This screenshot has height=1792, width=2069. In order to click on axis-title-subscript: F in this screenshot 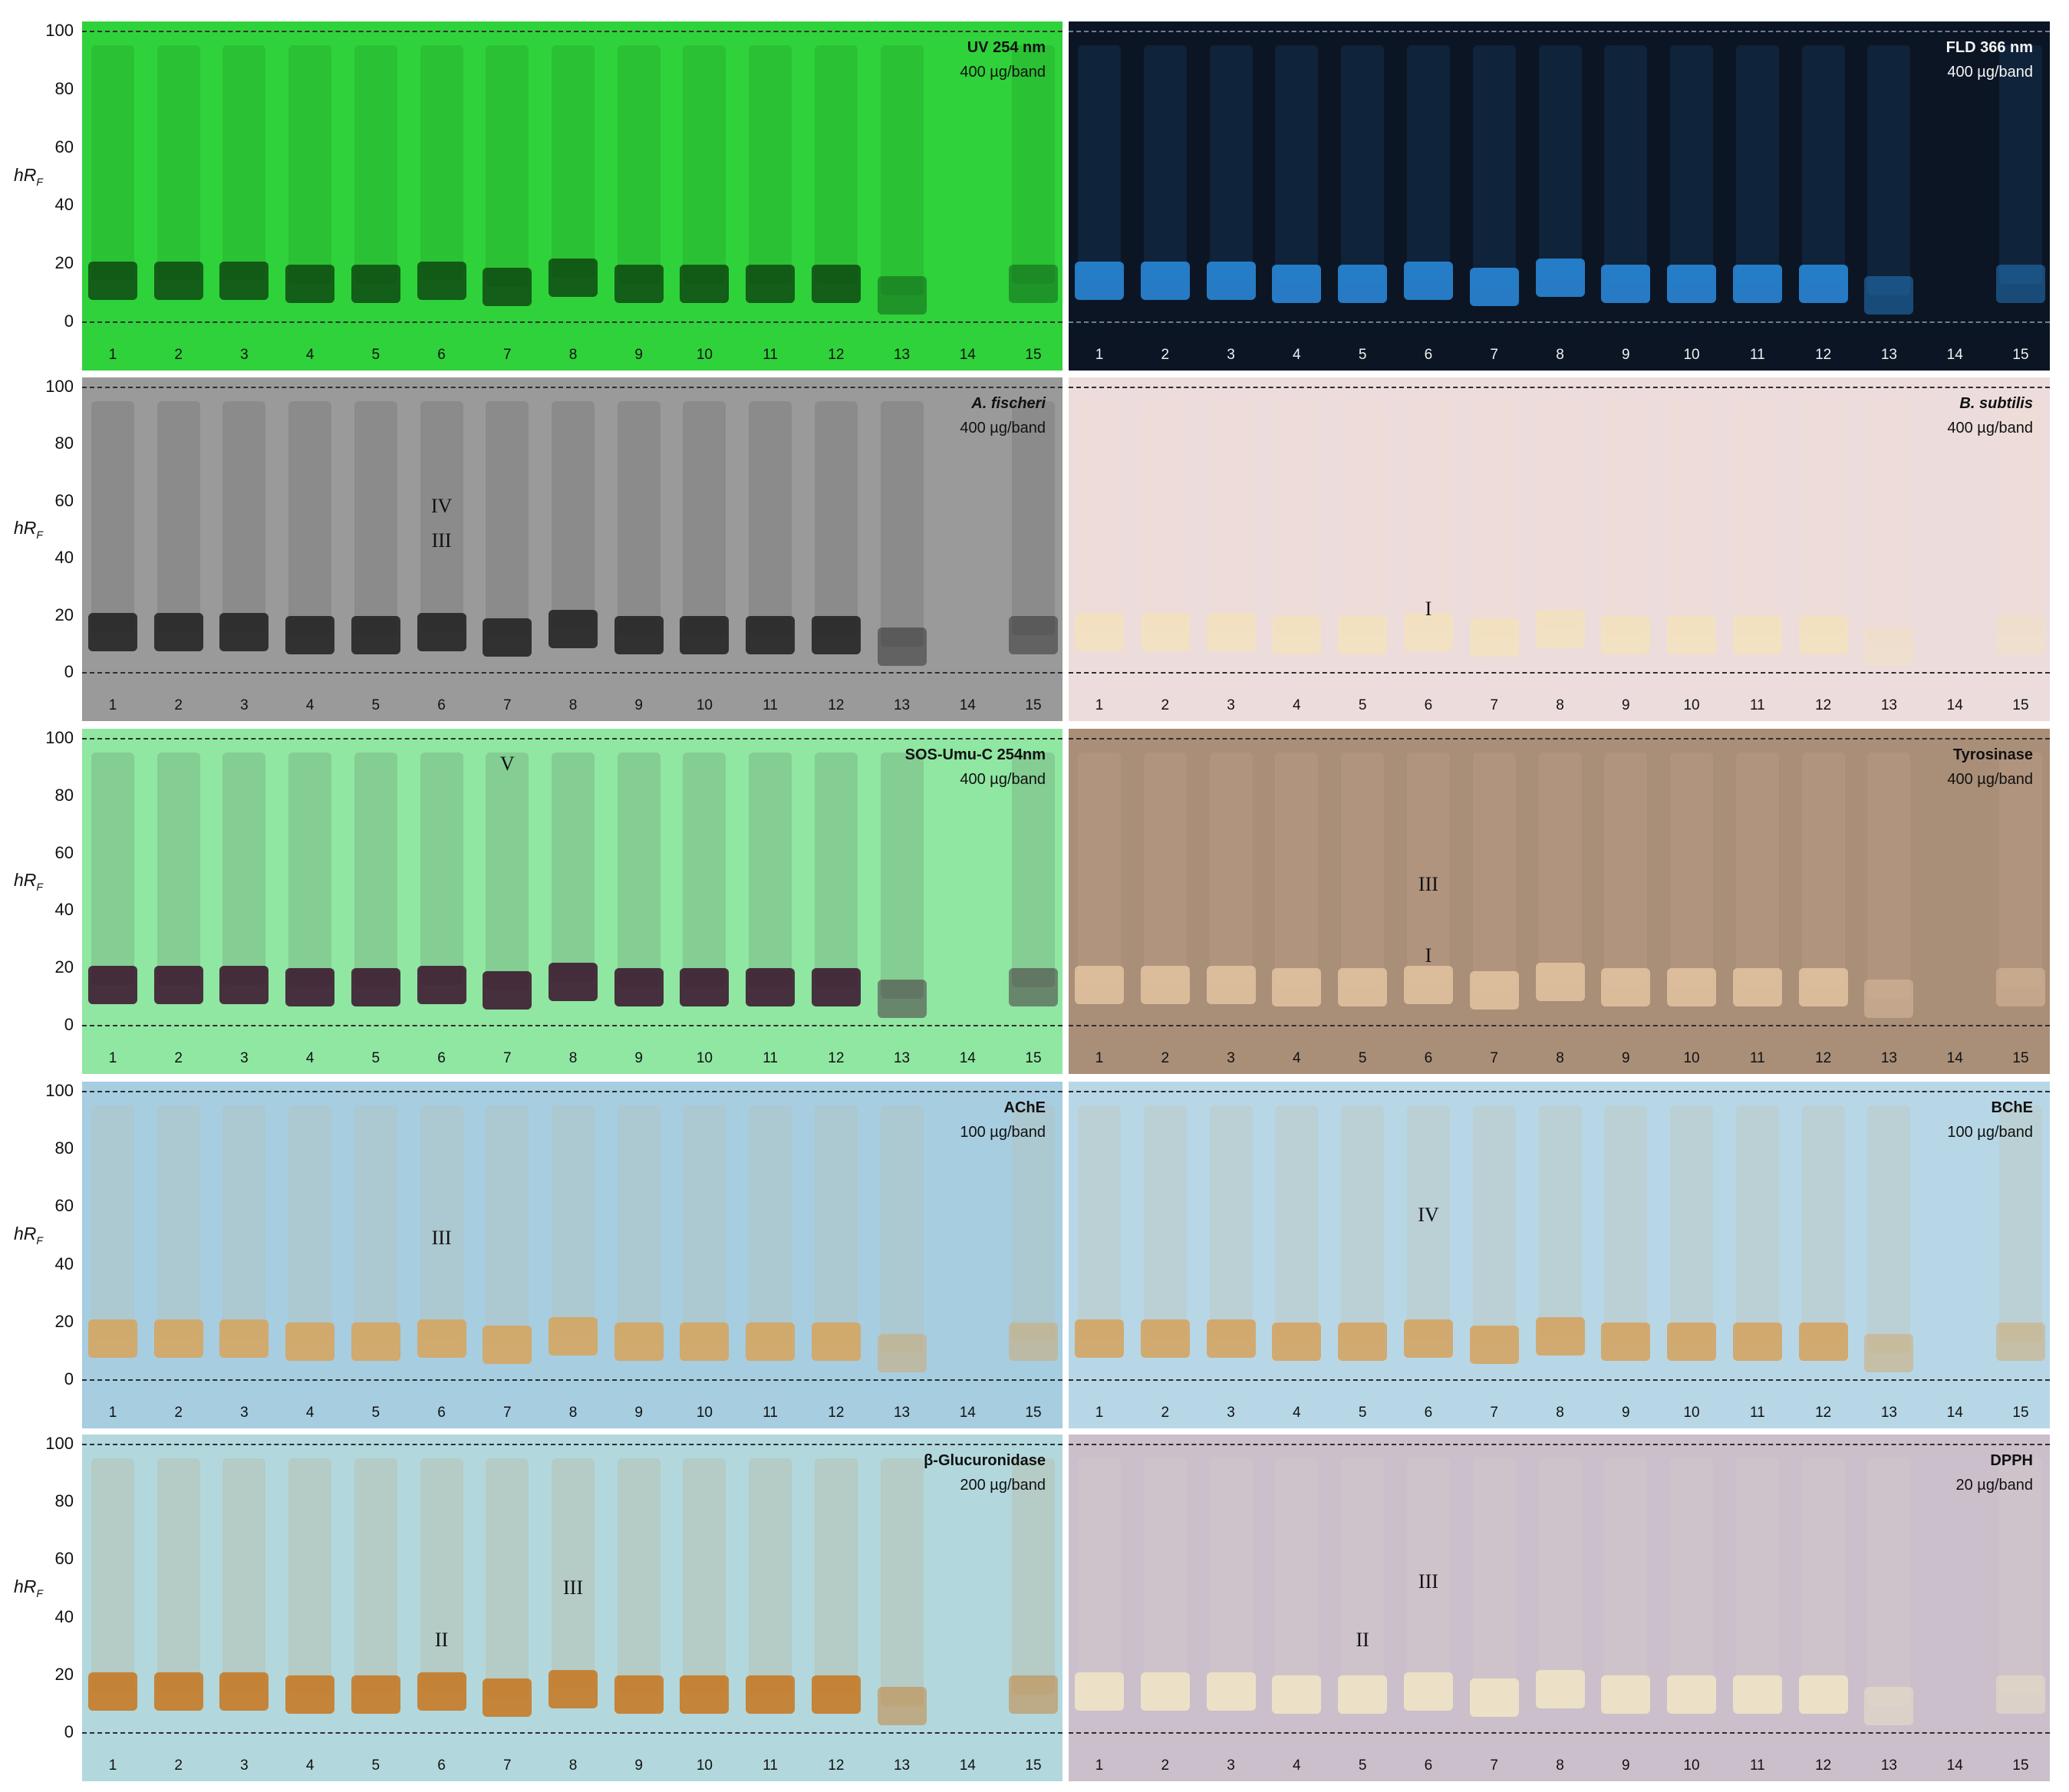, I will do `click(39, 181)`.